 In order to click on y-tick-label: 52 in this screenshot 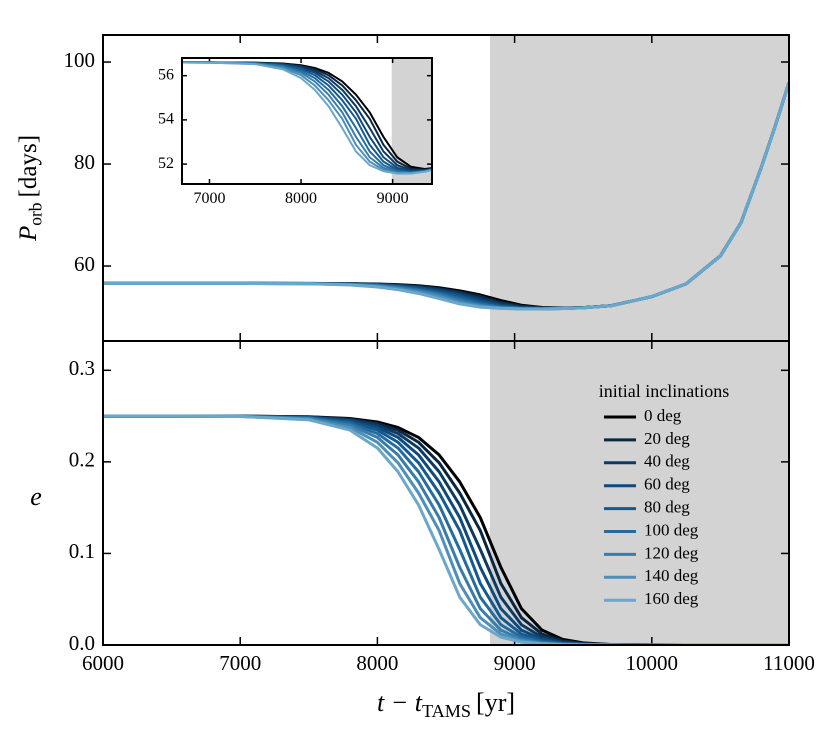, I will do `click(166, 163)`.